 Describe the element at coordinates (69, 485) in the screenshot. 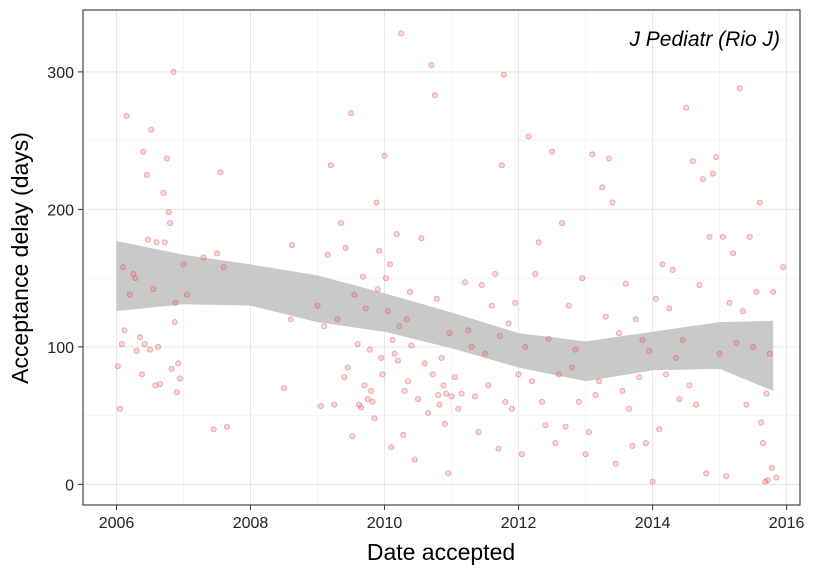

I see `y-tick-label: 0` at that location.